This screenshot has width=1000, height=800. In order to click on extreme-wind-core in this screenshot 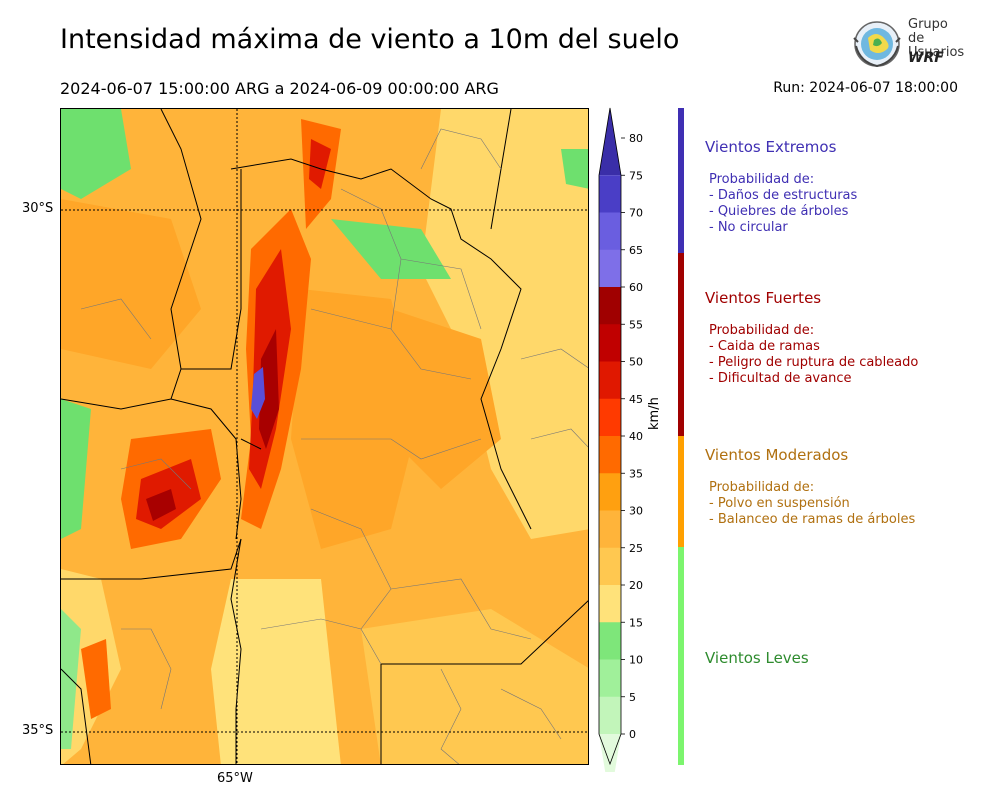, I will do `click(258, 393)`.